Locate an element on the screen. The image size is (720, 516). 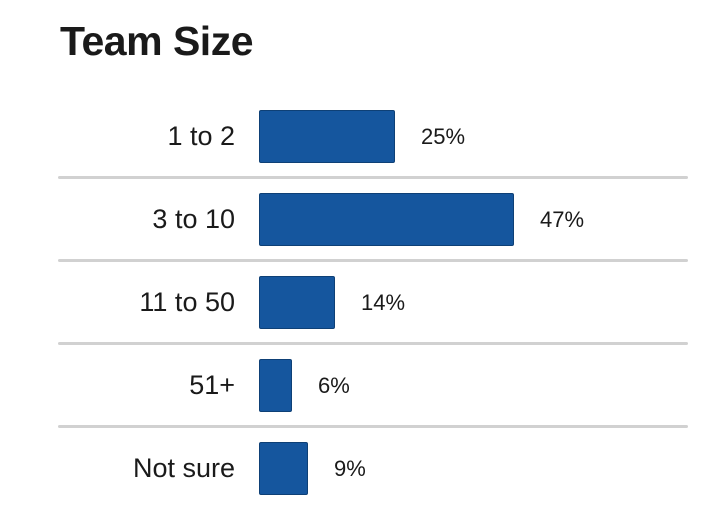
bar-row: 1 to 2 25% is located at coordinates (373, 136).